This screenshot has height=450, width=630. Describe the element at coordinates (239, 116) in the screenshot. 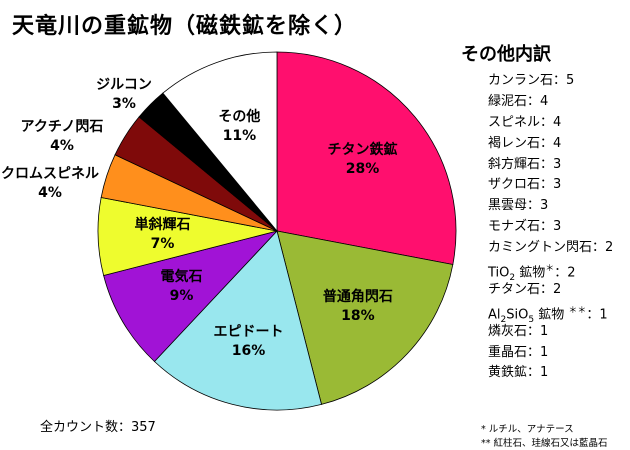

I see `slice-name: その他` at that location.